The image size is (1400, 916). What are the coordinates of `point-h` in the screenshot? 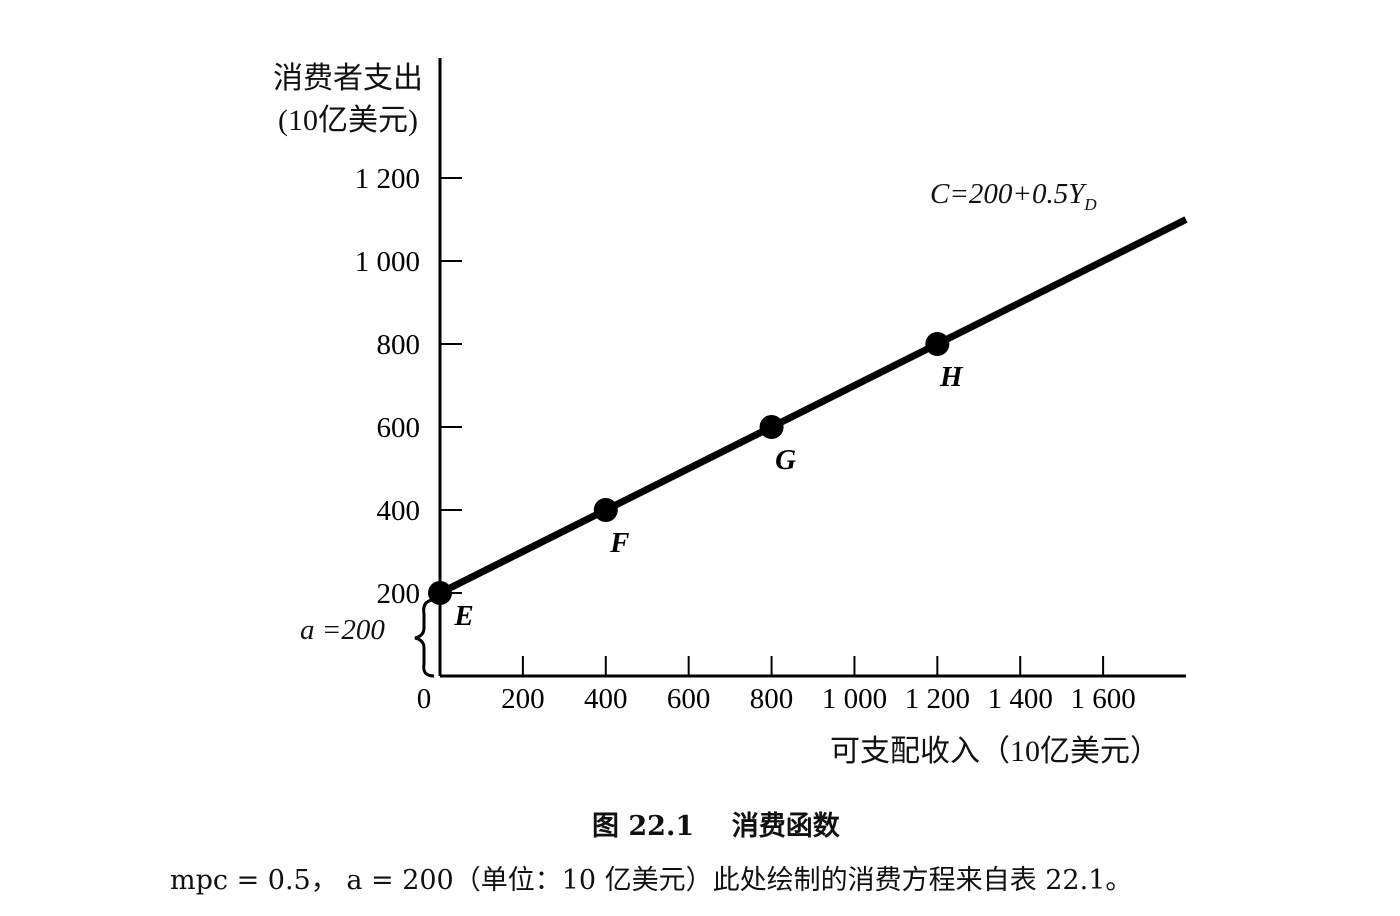 It's located at (937, 344).